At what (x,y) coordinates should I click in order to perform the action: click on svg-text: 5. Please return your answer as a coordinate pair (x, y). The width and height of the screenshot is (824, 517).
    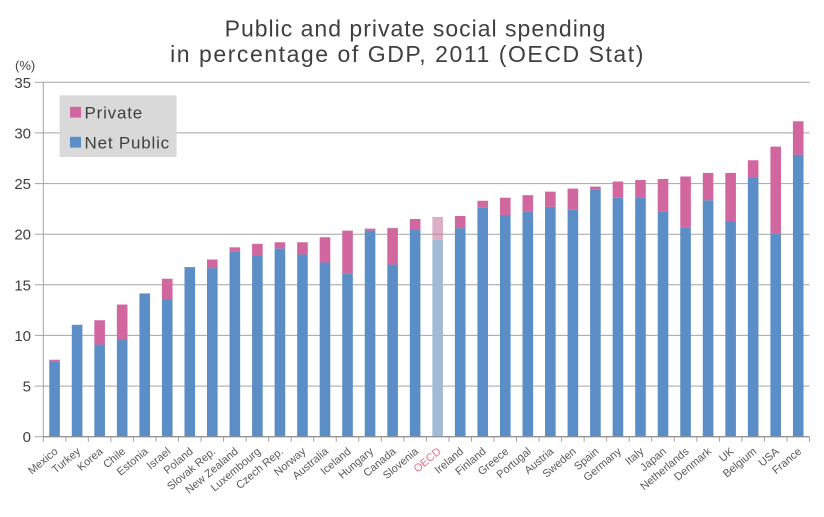
    Looking at the image, I should click on (27, 387).